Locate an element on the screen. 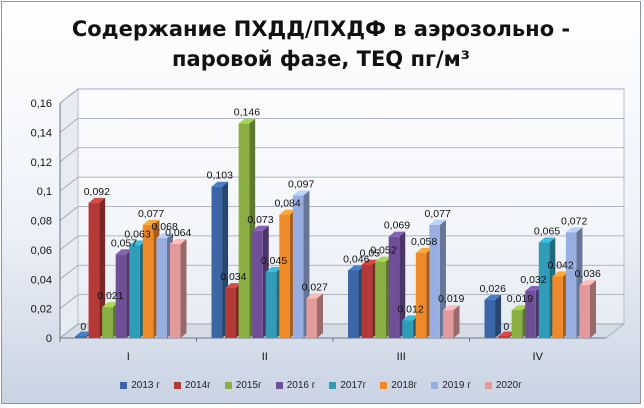 This screenshot has height=408, width=644. legend-label: 2020г is located at coordinates (508, 385).